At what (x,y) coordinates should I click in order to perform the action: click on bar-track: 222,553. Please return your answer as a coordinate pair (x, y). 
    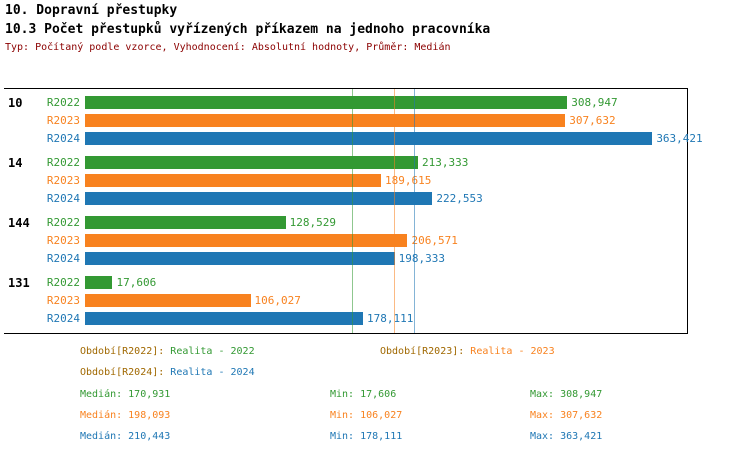
    Looking at the image, I should click on (385, 198).